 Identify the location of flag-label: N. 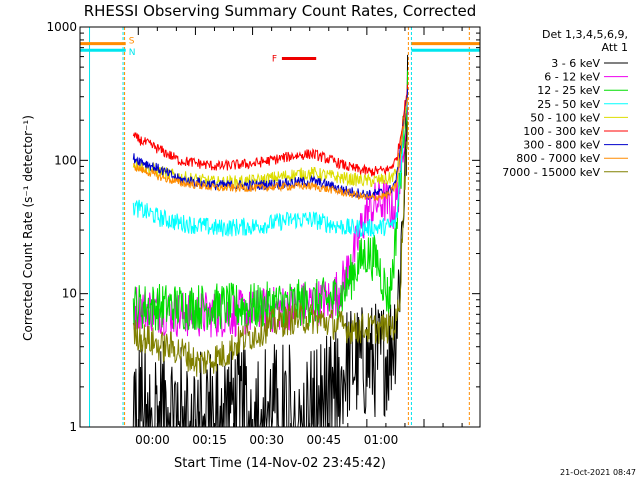
(132, 53).